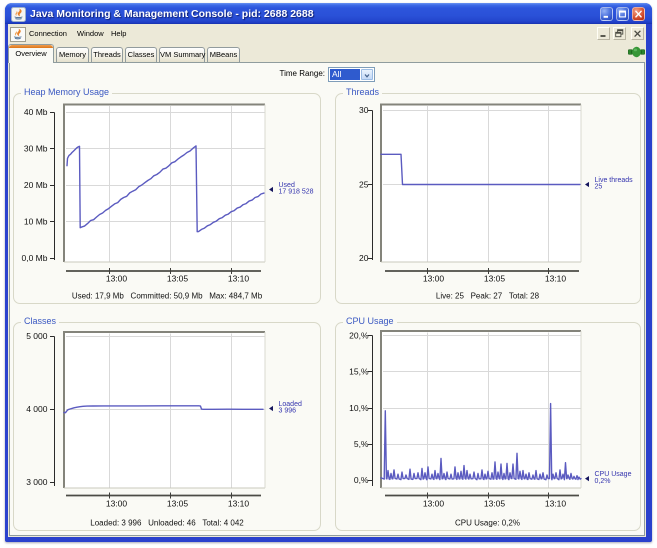 The height and width of the screenshot is (548, 657). What do you see at coordinates (36, 112) in the screenshot?
I see `svg-text: 40 Mb` at bounding box center [36, 112].